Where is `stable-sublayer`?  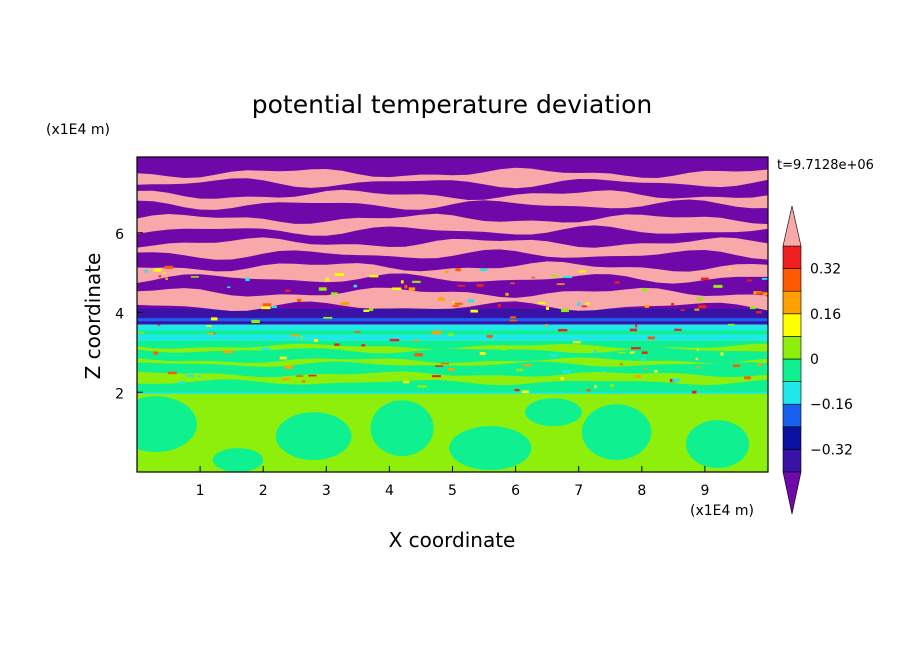
stable-sublayer is located at coordinates (452, 378).